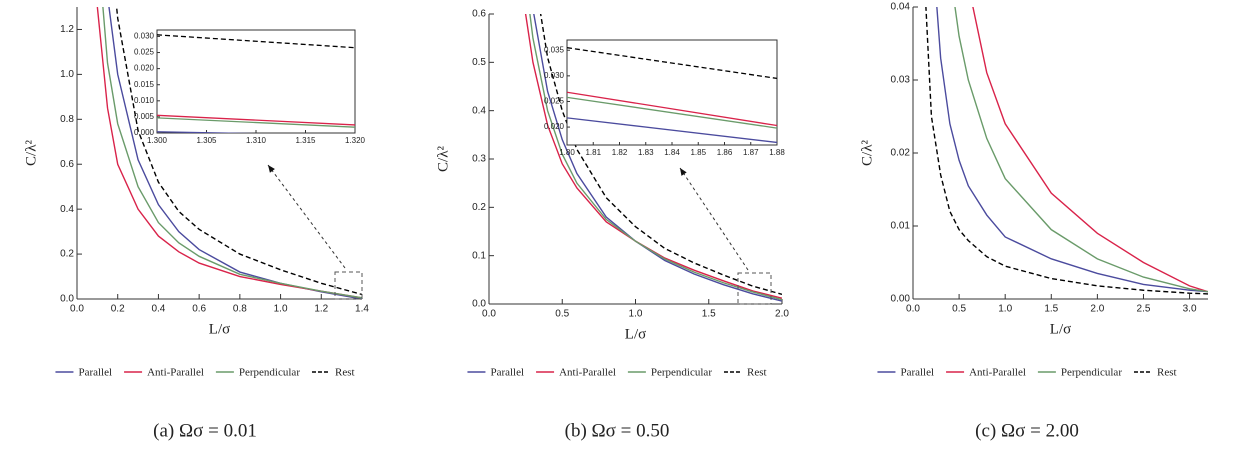 This screenshot has width=1233, height=451. What do you see at coordinates (144, 68) in the screenshot?
I see `y-tick-label: 0.020` at bounding box center [144, 68].